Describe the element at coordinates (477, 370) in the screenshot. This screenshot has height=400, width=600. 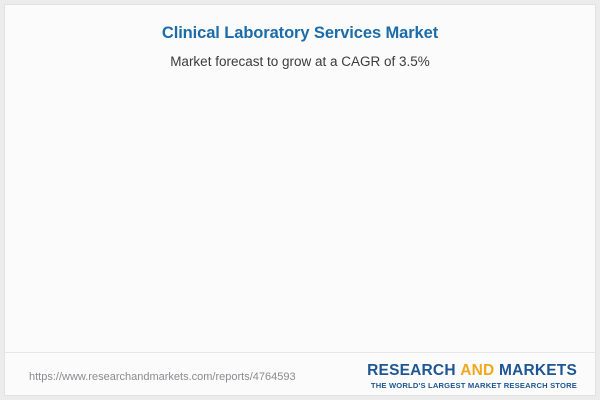
I see `logo-word-and: AND` at that location.